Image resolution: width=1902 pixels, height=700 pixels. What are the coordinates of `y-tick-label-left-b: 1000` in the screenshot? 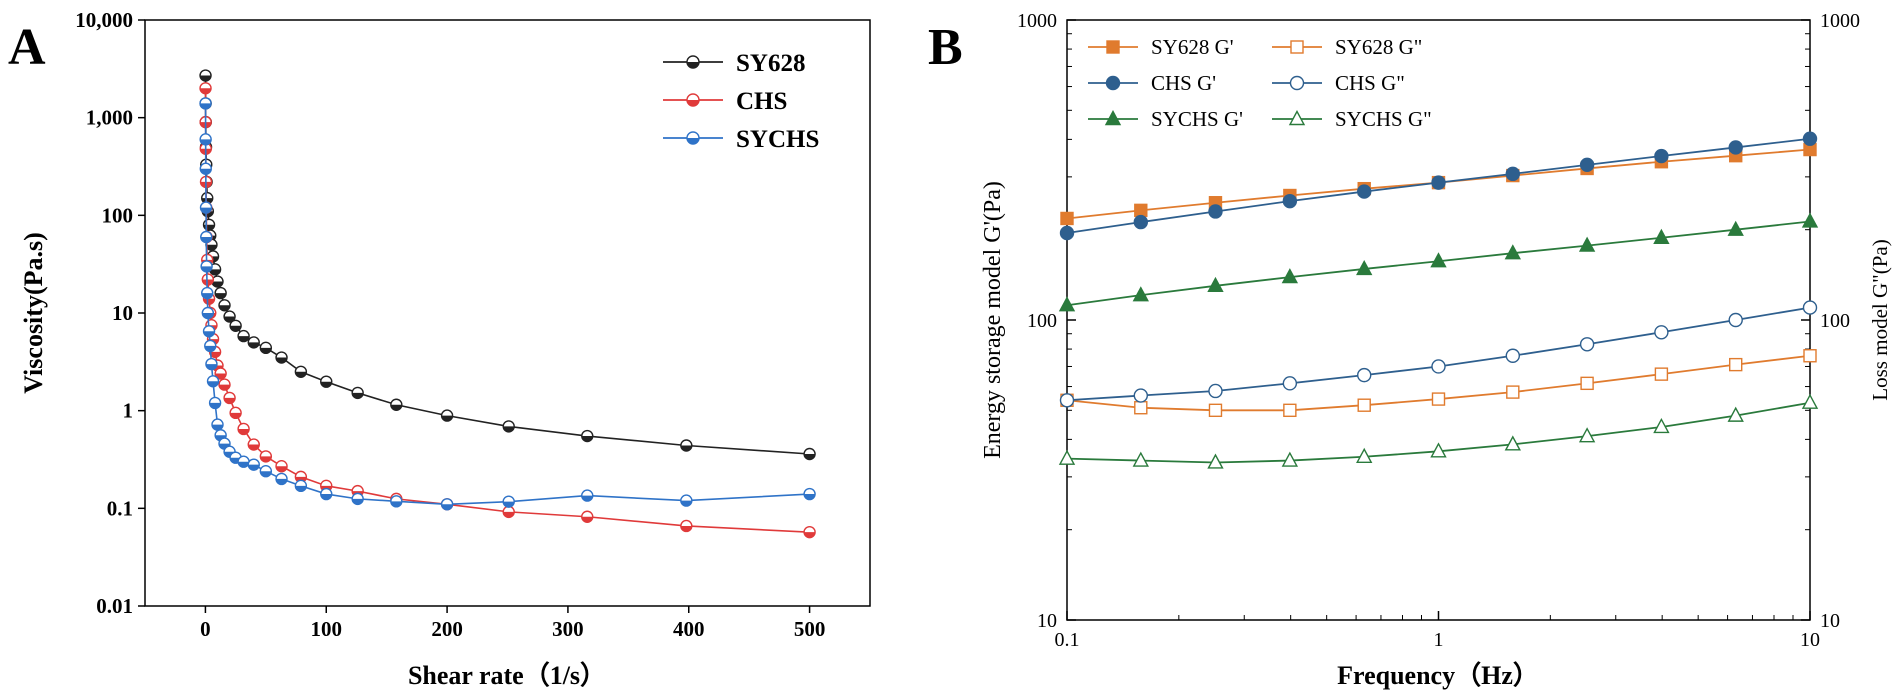 It's located at (1037, 21).